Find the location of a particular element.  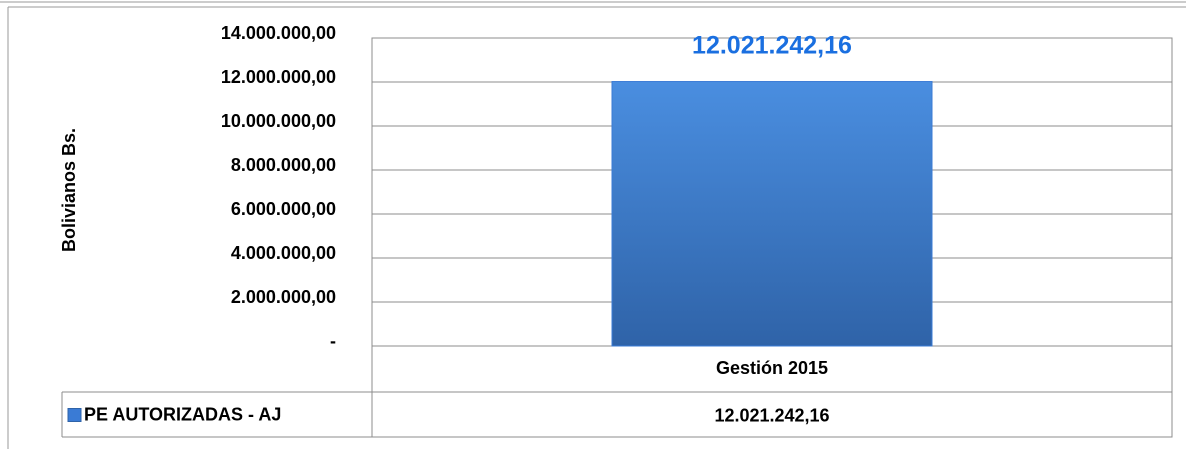

legend-swatch is located at coordinates (74, 415).